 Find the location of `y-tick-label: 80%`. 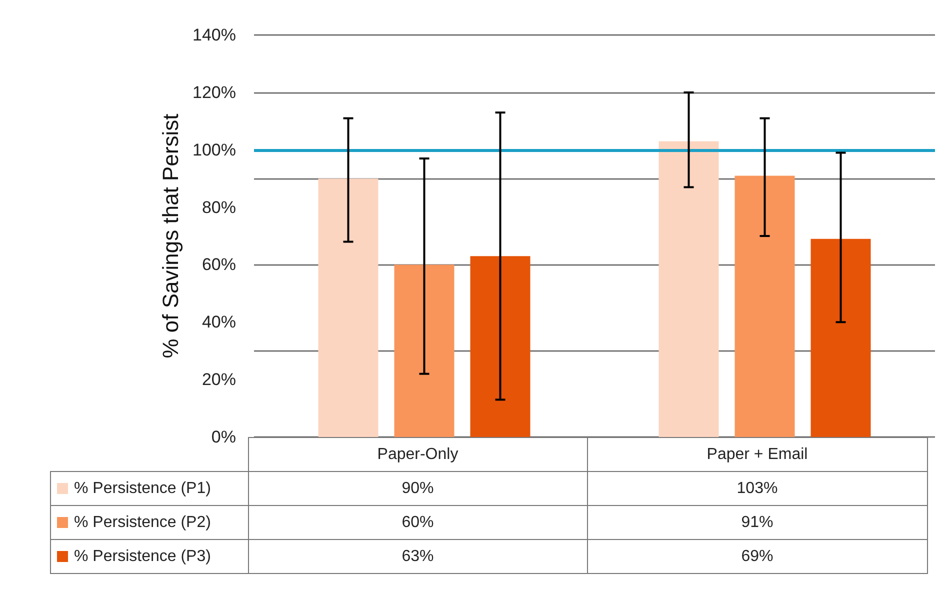

y-tick-label: 80% is located at coordinates (219, 207).